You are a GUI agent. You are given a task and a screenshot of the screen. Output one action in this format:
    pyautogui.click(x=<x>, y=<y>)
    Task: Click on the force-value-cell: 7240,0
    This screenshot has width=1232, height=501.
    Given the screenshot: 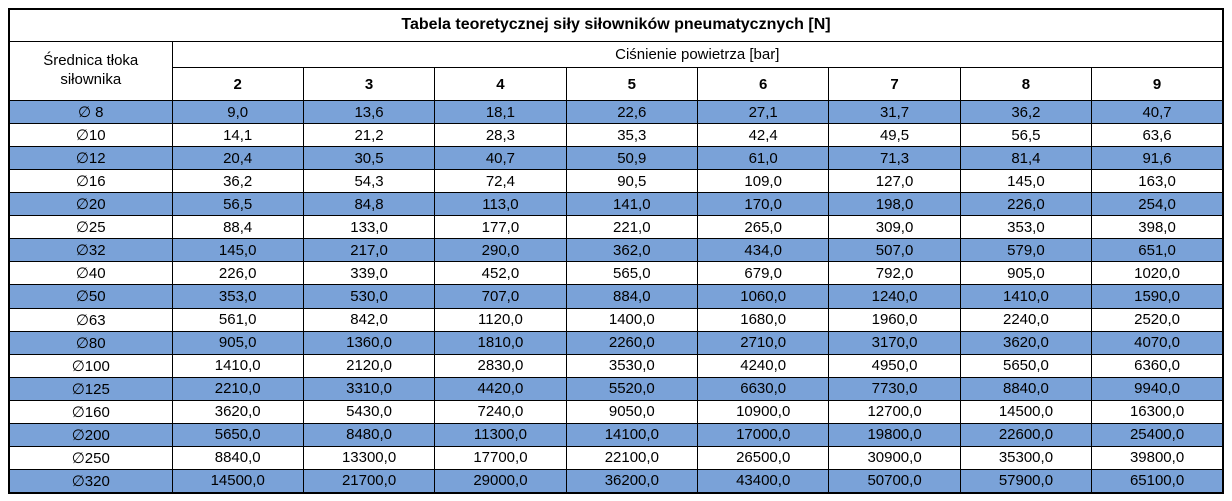 What is the action you would take?
    pyautogui.click(x=500, y=411)
    